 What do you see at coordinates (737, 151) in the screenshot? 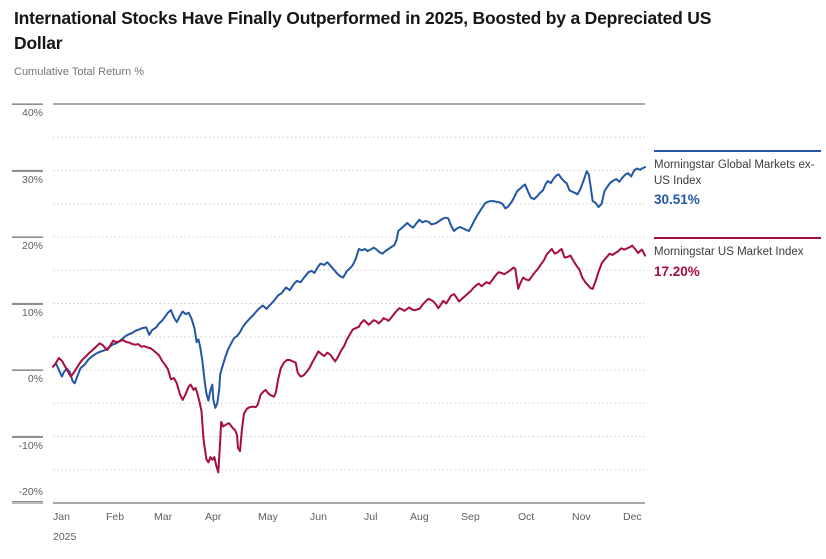
I see `legend-color-rule-global-ex-us` at bounding box center [737, 151].